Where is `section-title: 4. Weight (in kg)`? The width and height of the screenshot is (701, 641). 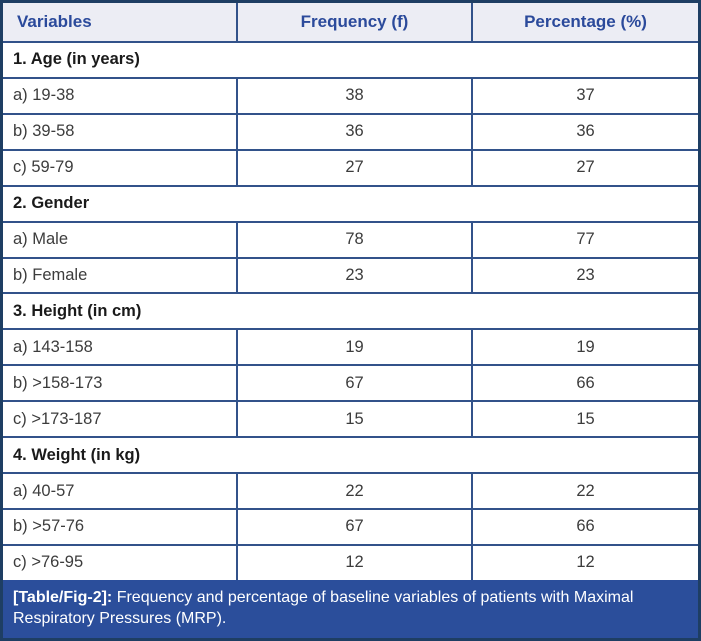 section-title: 4. Weight (in kg) is located at coordinates (350, 455).